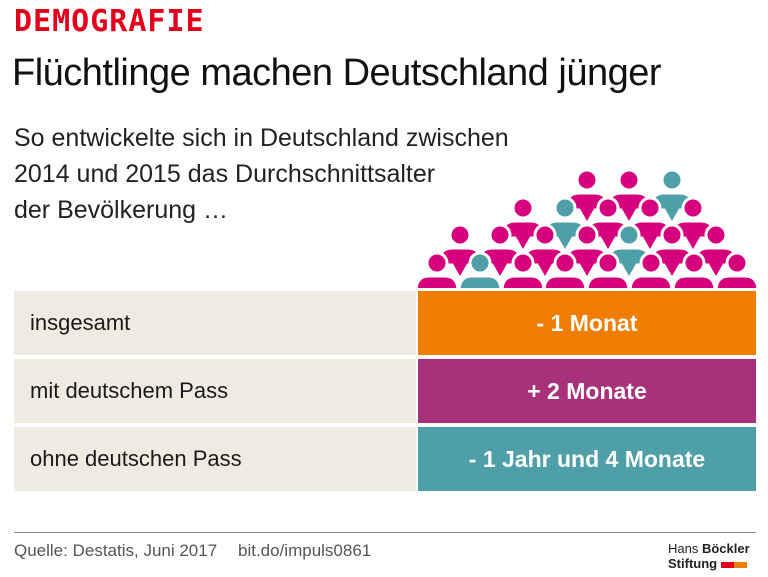 This screenshot has height=577, width=768. What do you see at coordinates (740, 564) in the screenshot?
I see `logo-bar-orange` at bounding box center [740, 564].